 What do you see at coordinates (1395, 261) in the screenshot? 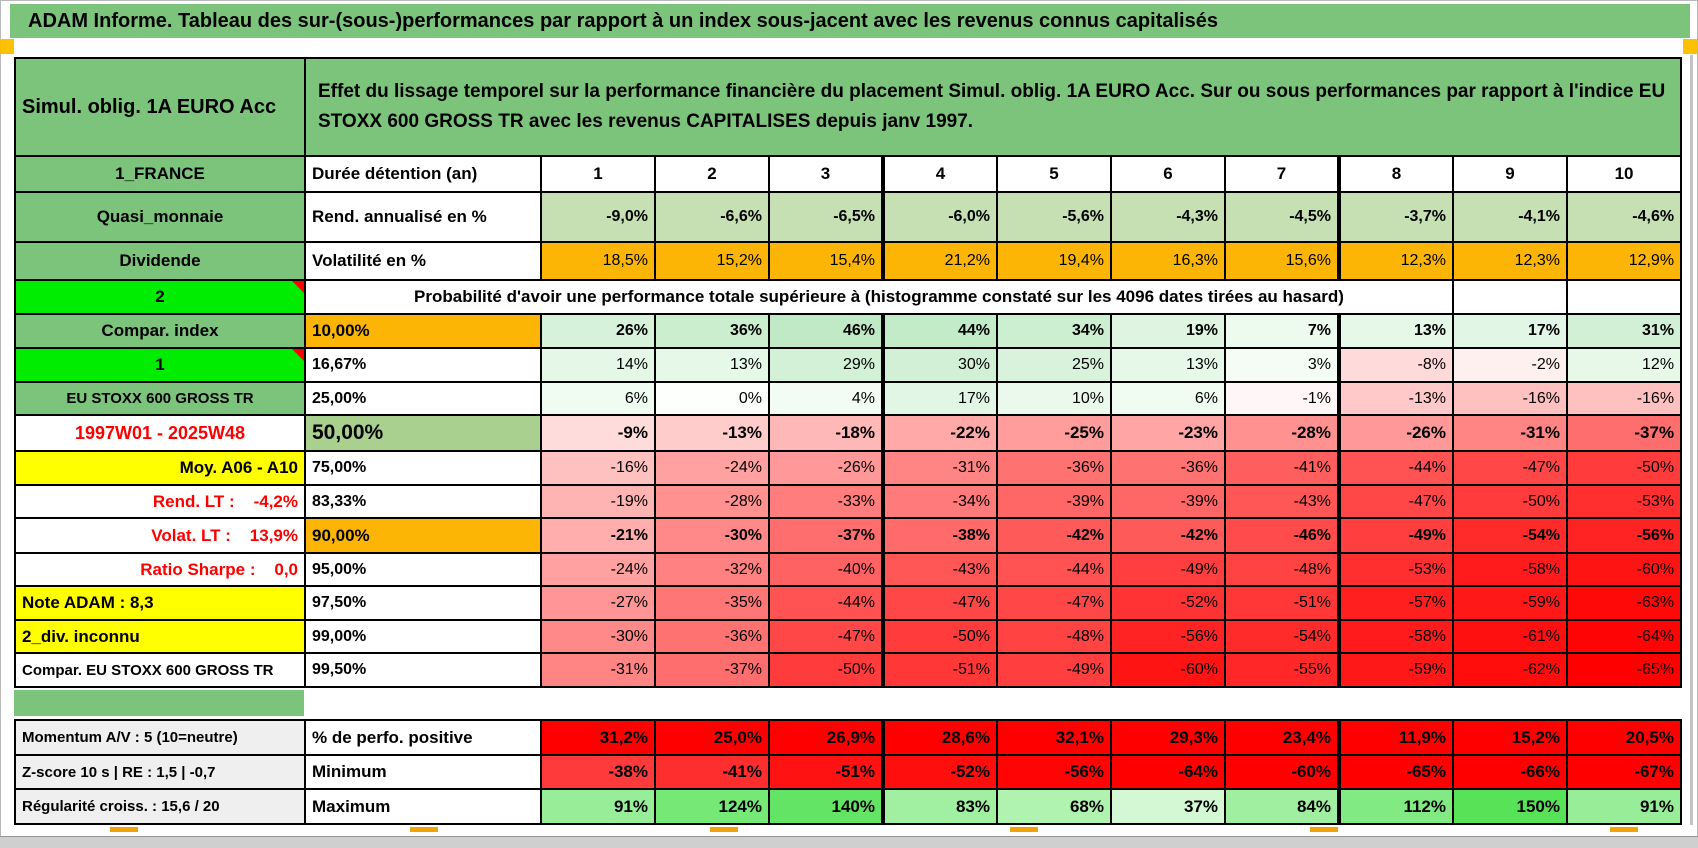
I see `data-cell: 12,3%` at bounding box center [1395, 261].